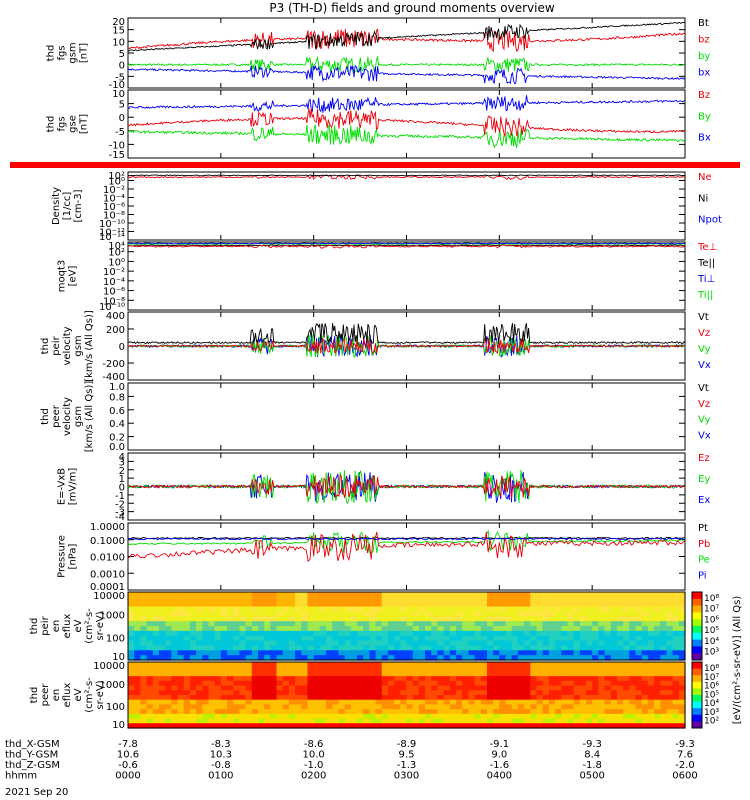 The image size is (750, 800). Describe the element at coordinates (711, 610) in the screenshot. I see `colorbar-tick: 10⁷` at that location.